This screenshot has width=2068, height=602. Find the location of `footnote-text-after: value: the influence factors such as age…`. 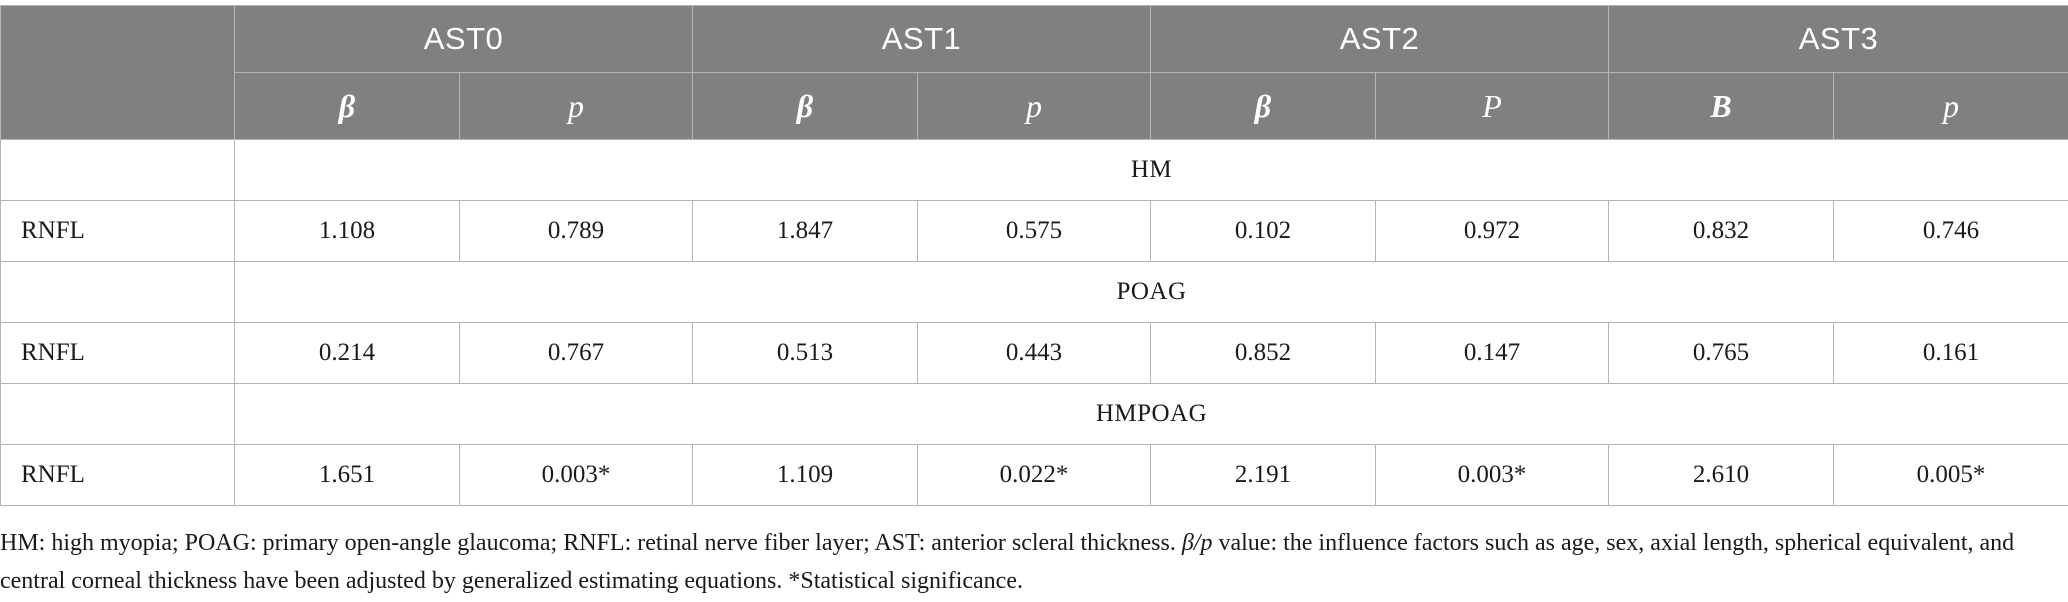

footnote-text-after: value: the influence factors such as age… is located at coordinates (1007, 562).